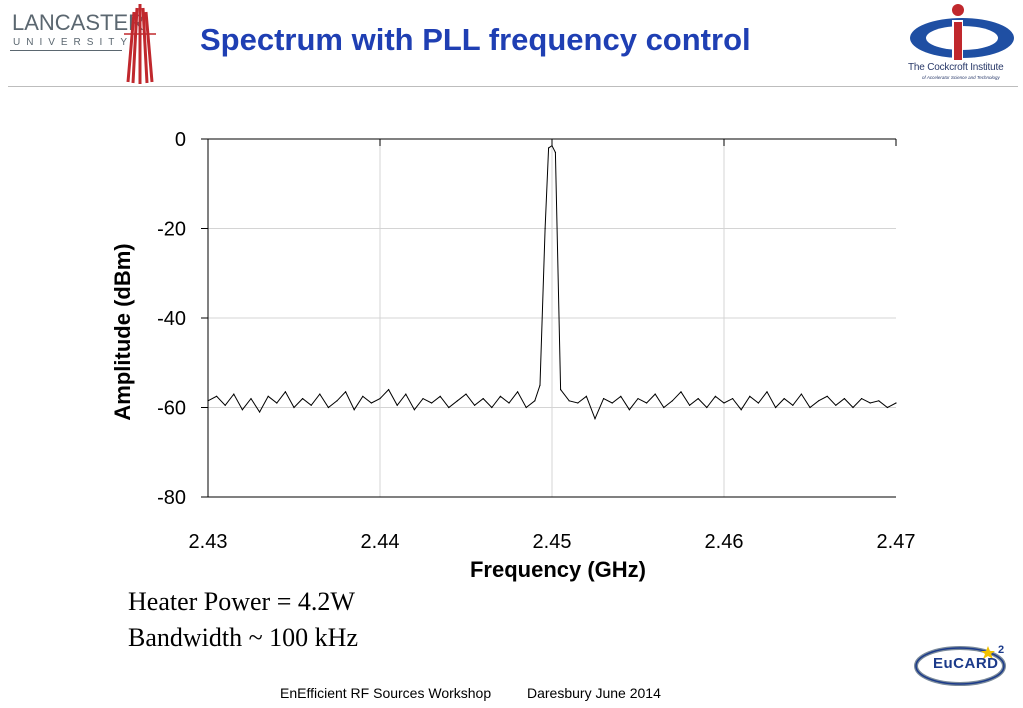 The width and height of the screenshot is (1023, 708). Describe the element at coordinates (552, 542) in the screenshot. I see `x-tick-label: 2.45` at that location.